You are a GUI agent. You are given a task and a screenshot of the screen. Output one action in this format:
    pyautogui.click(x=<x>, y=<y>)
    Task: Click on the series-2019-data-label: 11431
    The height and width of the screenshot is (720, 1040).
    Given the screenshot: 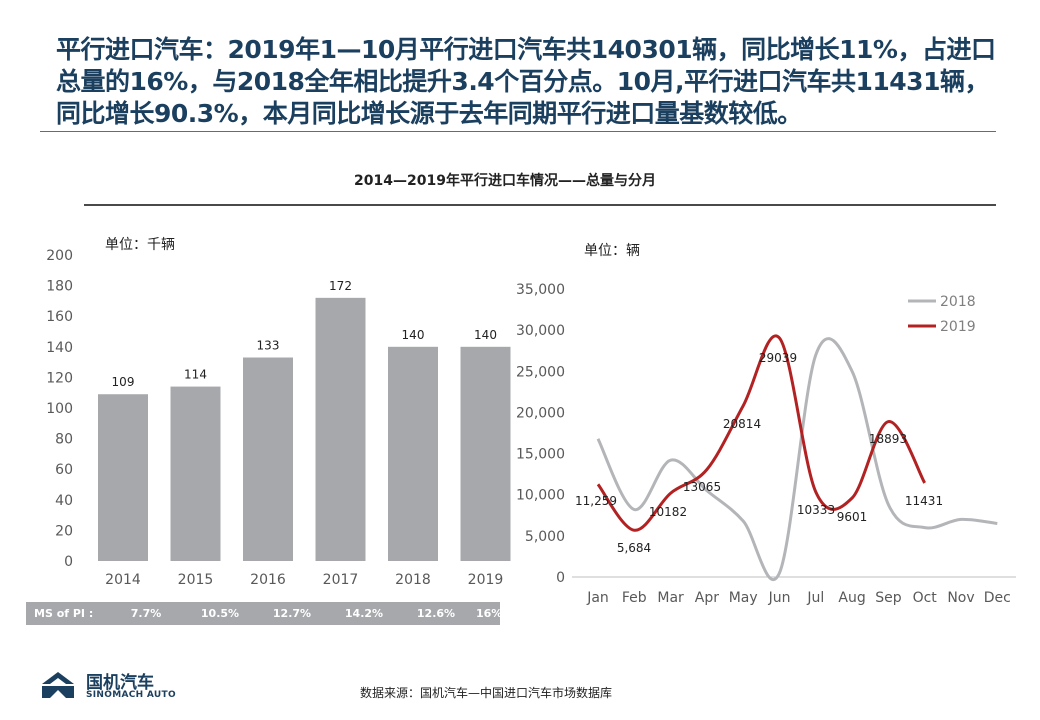 What is the action you would take?
    pyautogui.click(x=924, y=501)
    